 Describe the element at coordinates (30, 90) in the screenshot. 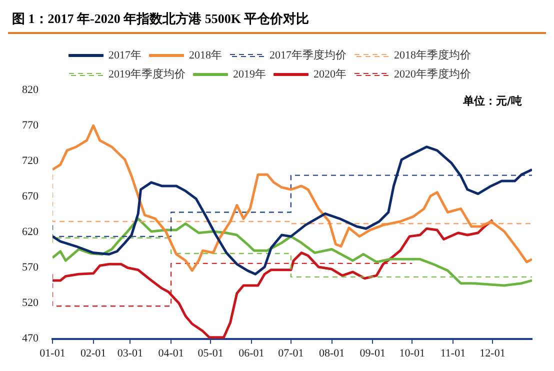

I see `y-tick-label: 820` at that location.